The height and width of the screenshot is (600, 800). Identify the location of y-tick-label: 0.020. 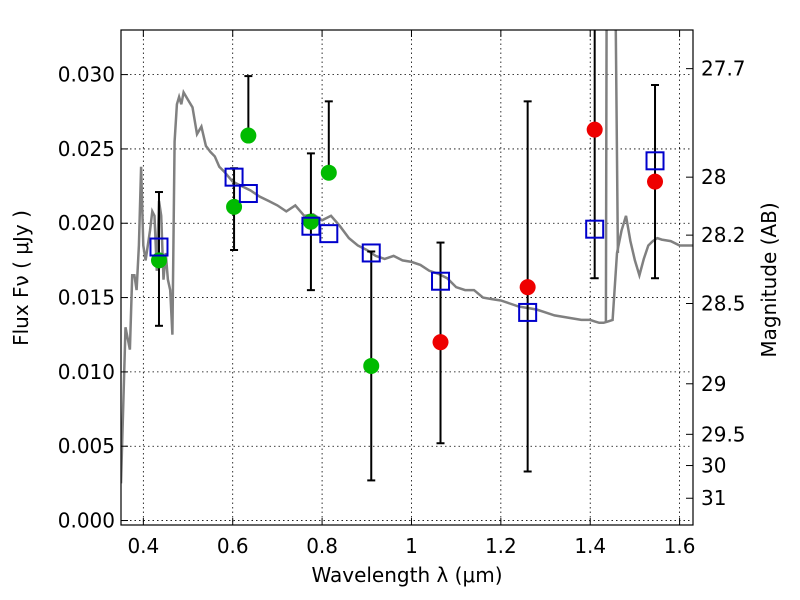
(86, 223).